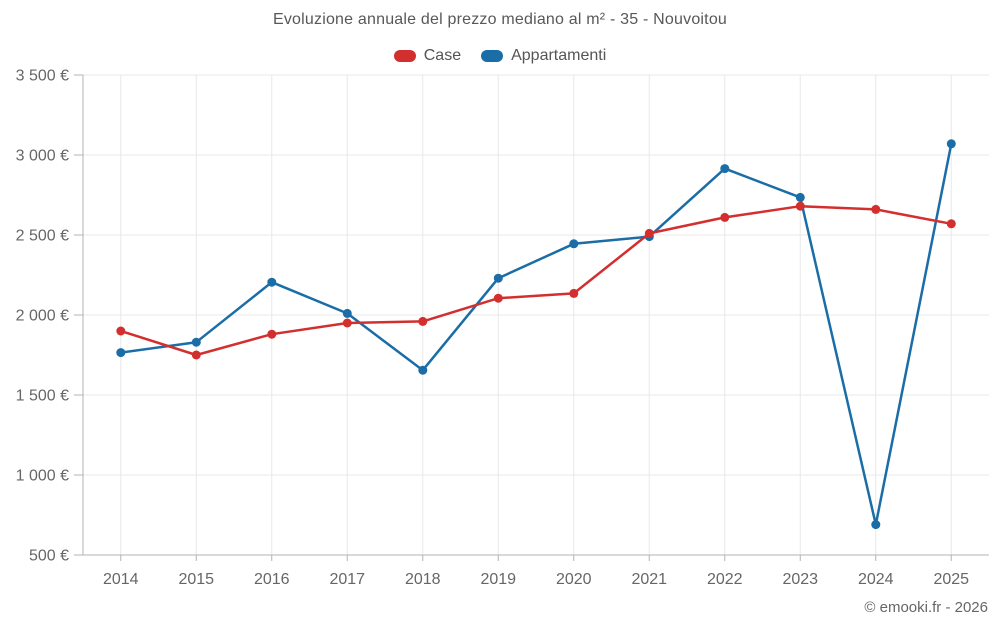 Image resolution: width=1000 pixels, height=625 pixels. What do you see at coordinates (423, 579) in the screenshot?
I see `x-axis-label: 2018` at bounding box center [423, 579].